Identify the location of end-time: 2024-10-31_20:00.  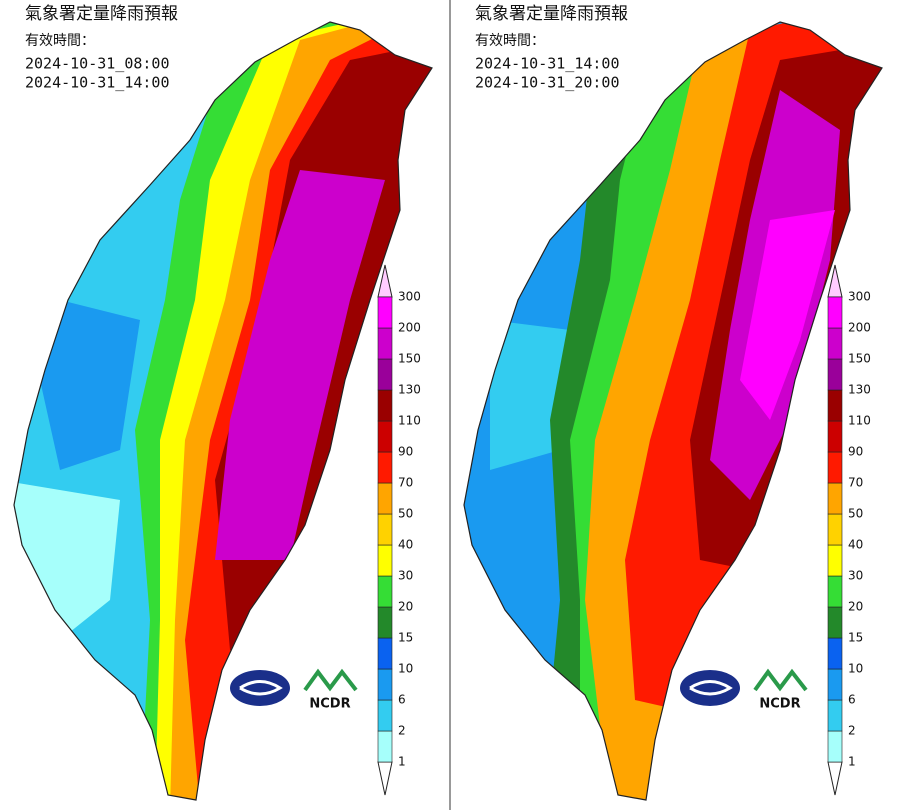
(547, 83).